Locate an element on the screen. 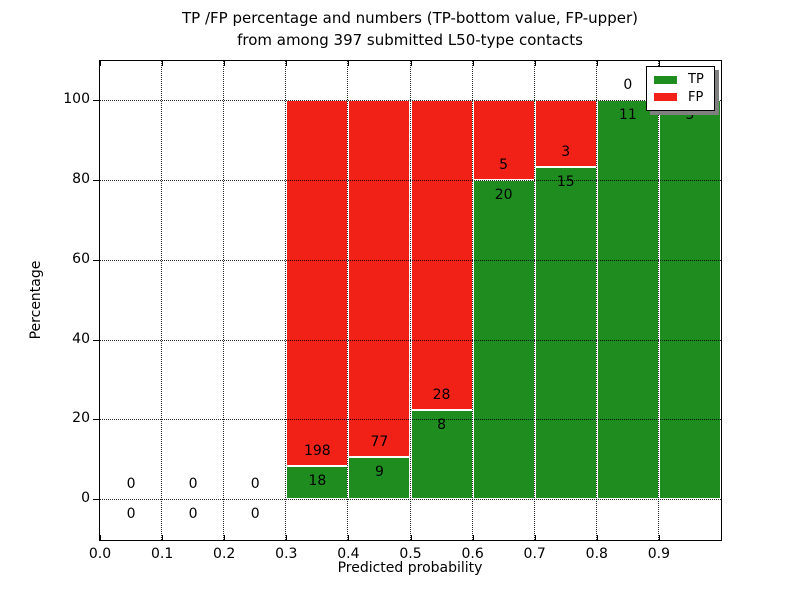 The height and width of the screenshot is (600, 800). x-tick-label: 0.8 is located at coordinates (596, 554).